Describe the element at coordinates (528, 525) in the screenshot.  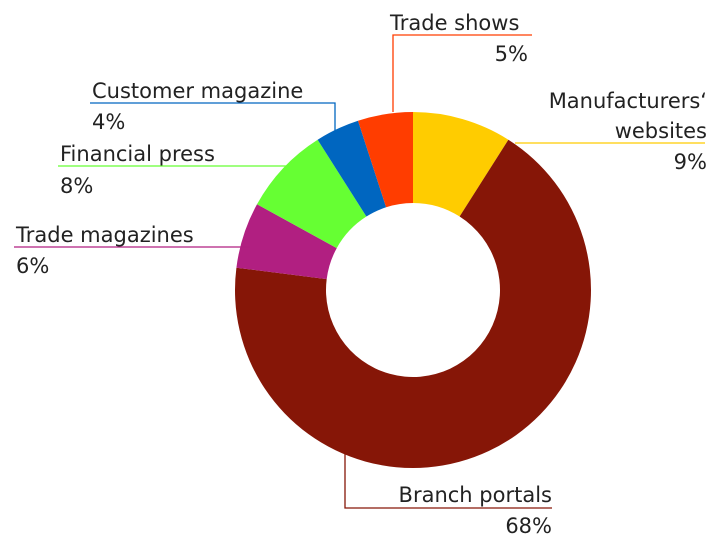
I see `slice-value-branch-portals: 68%` at that location.